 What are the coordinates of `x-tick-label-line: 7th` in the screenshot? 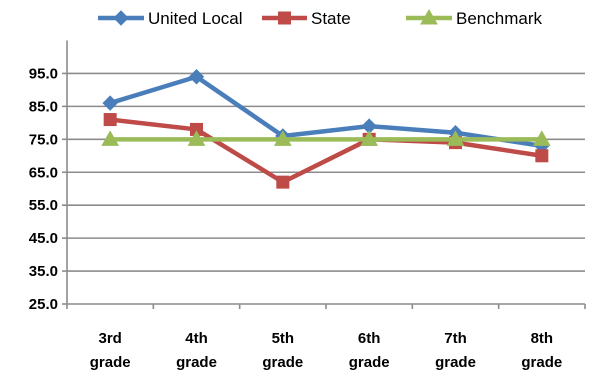 It's located at (455, 338).